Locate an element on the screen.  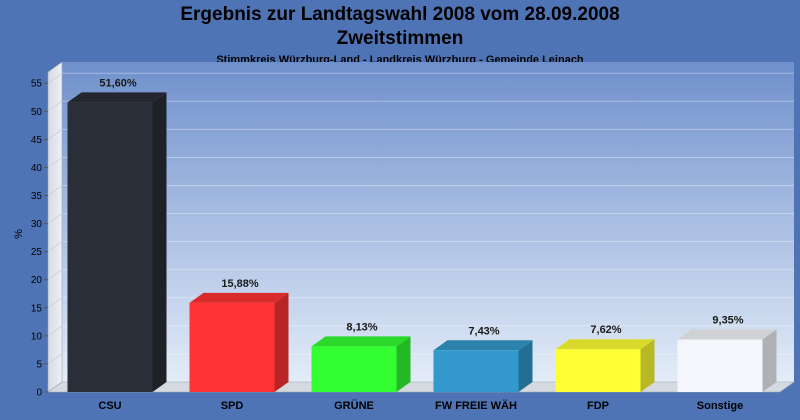
y-tick-label: 15 is located at coordinates (37, 308).